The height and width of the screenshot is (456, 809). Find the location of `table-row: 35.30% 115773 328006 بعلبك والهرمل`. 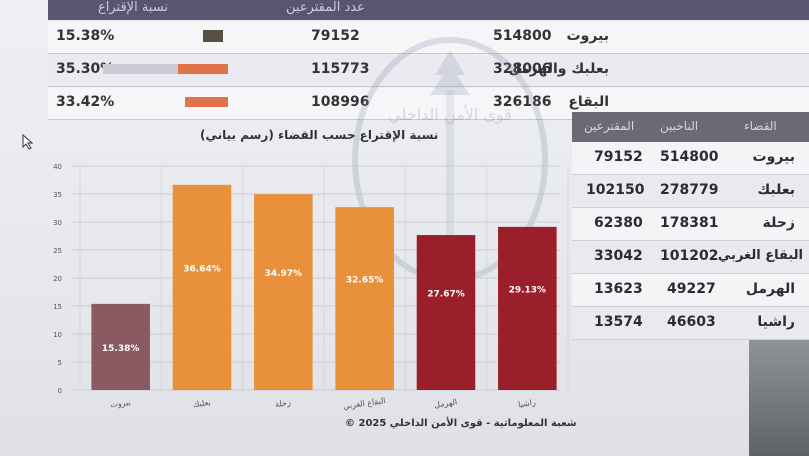

table-row: 35.30% 115773 328006 بعلبك والهرمل is located at coordinates (428, 71).